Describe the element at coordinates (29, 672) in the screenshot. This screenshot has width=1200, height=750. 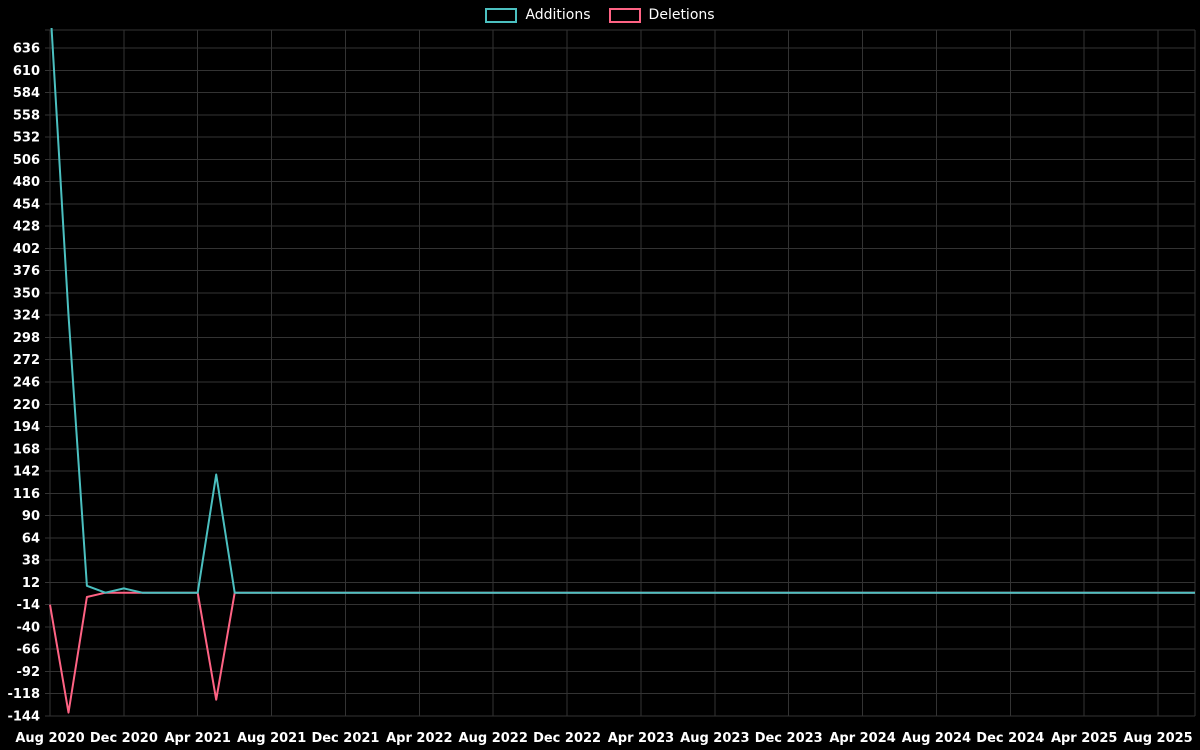
I see `y-axis-label: -92` at that location.